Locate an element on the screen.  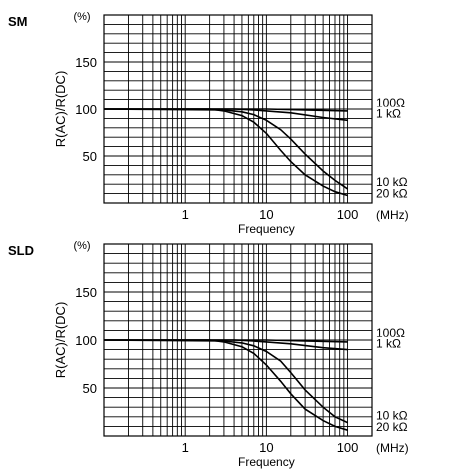
chart-1-series-10-kohm is located at coordinates (226, 149).